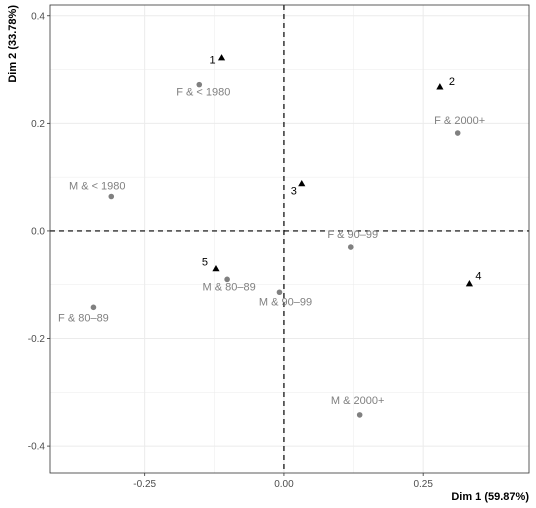 This screenshot has width=536, height=508. I want to click on y-tick-label: 0.4, so click(38, 16).